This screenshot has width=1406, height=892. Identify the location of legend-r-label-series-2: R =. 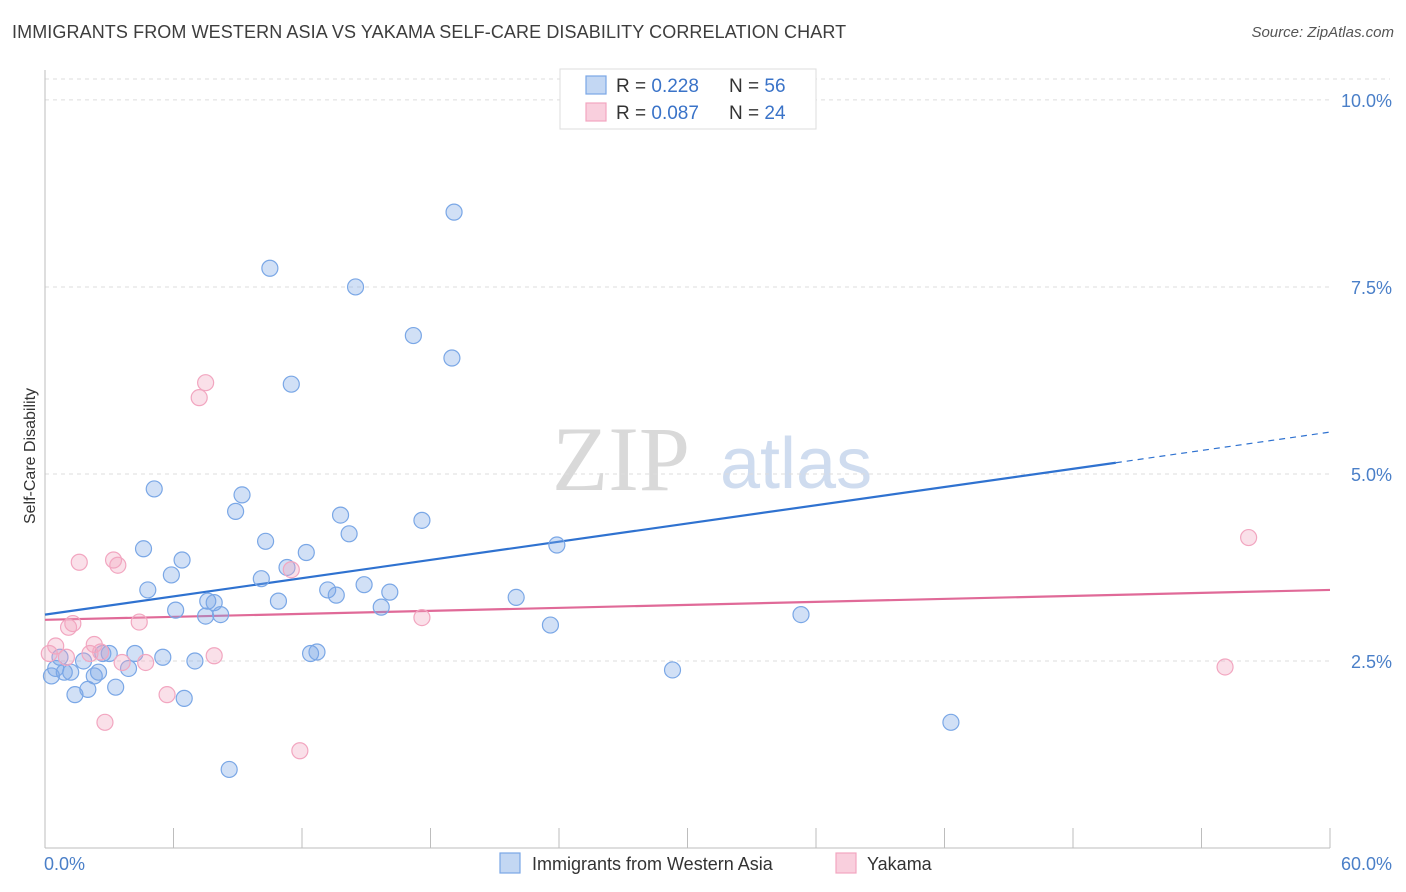
(633, 113).